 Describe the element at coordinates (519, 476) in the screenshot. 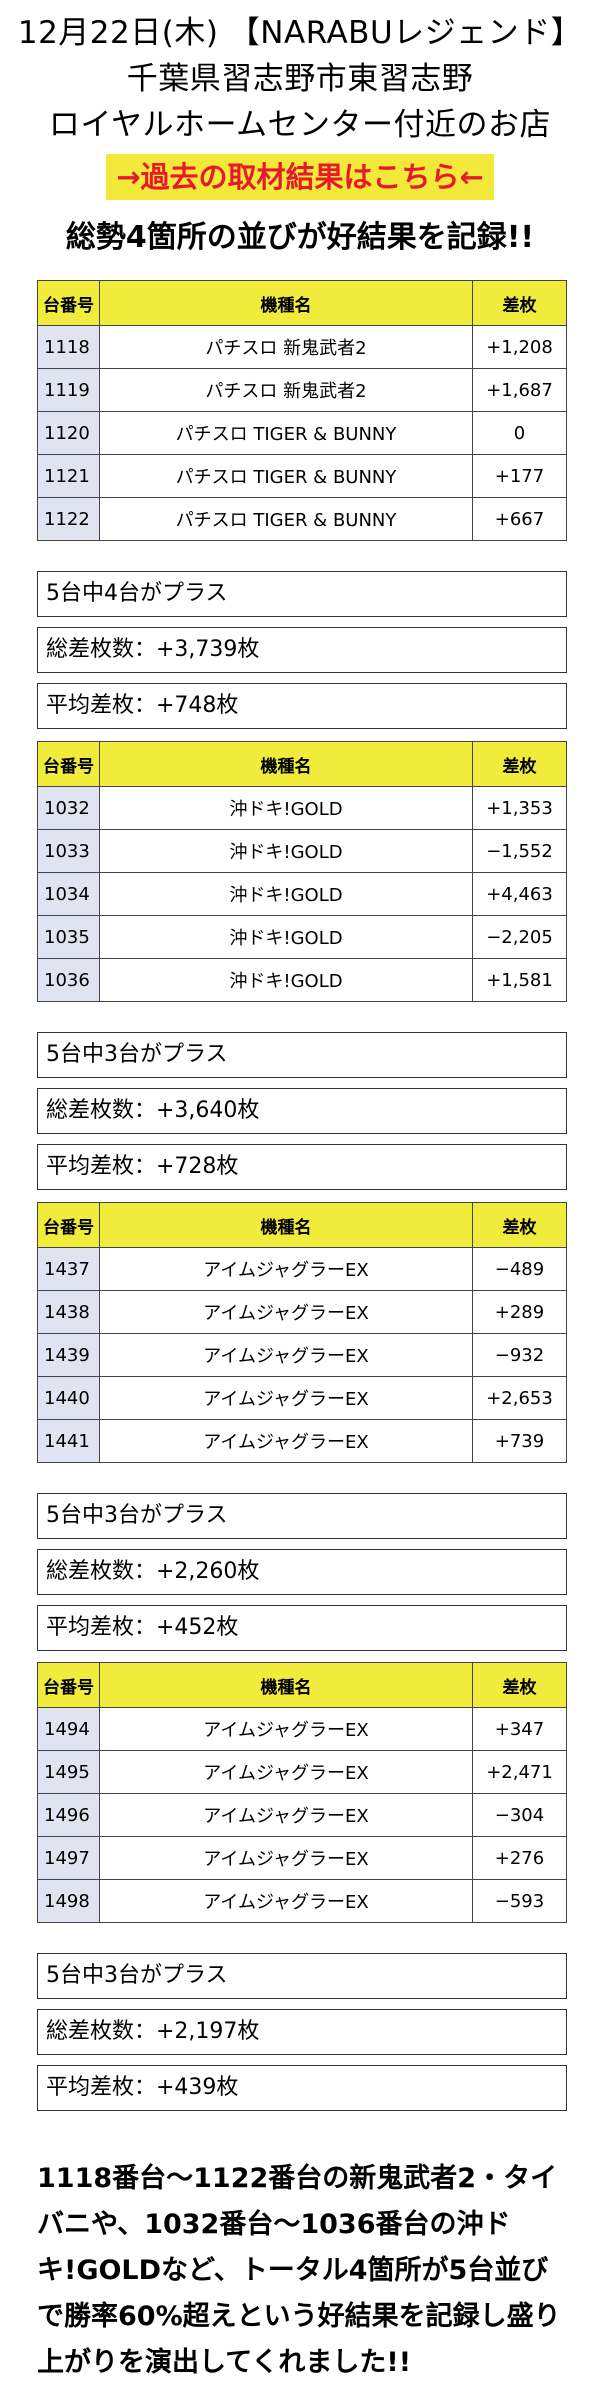

I see `coin-difference: +177` at that location.